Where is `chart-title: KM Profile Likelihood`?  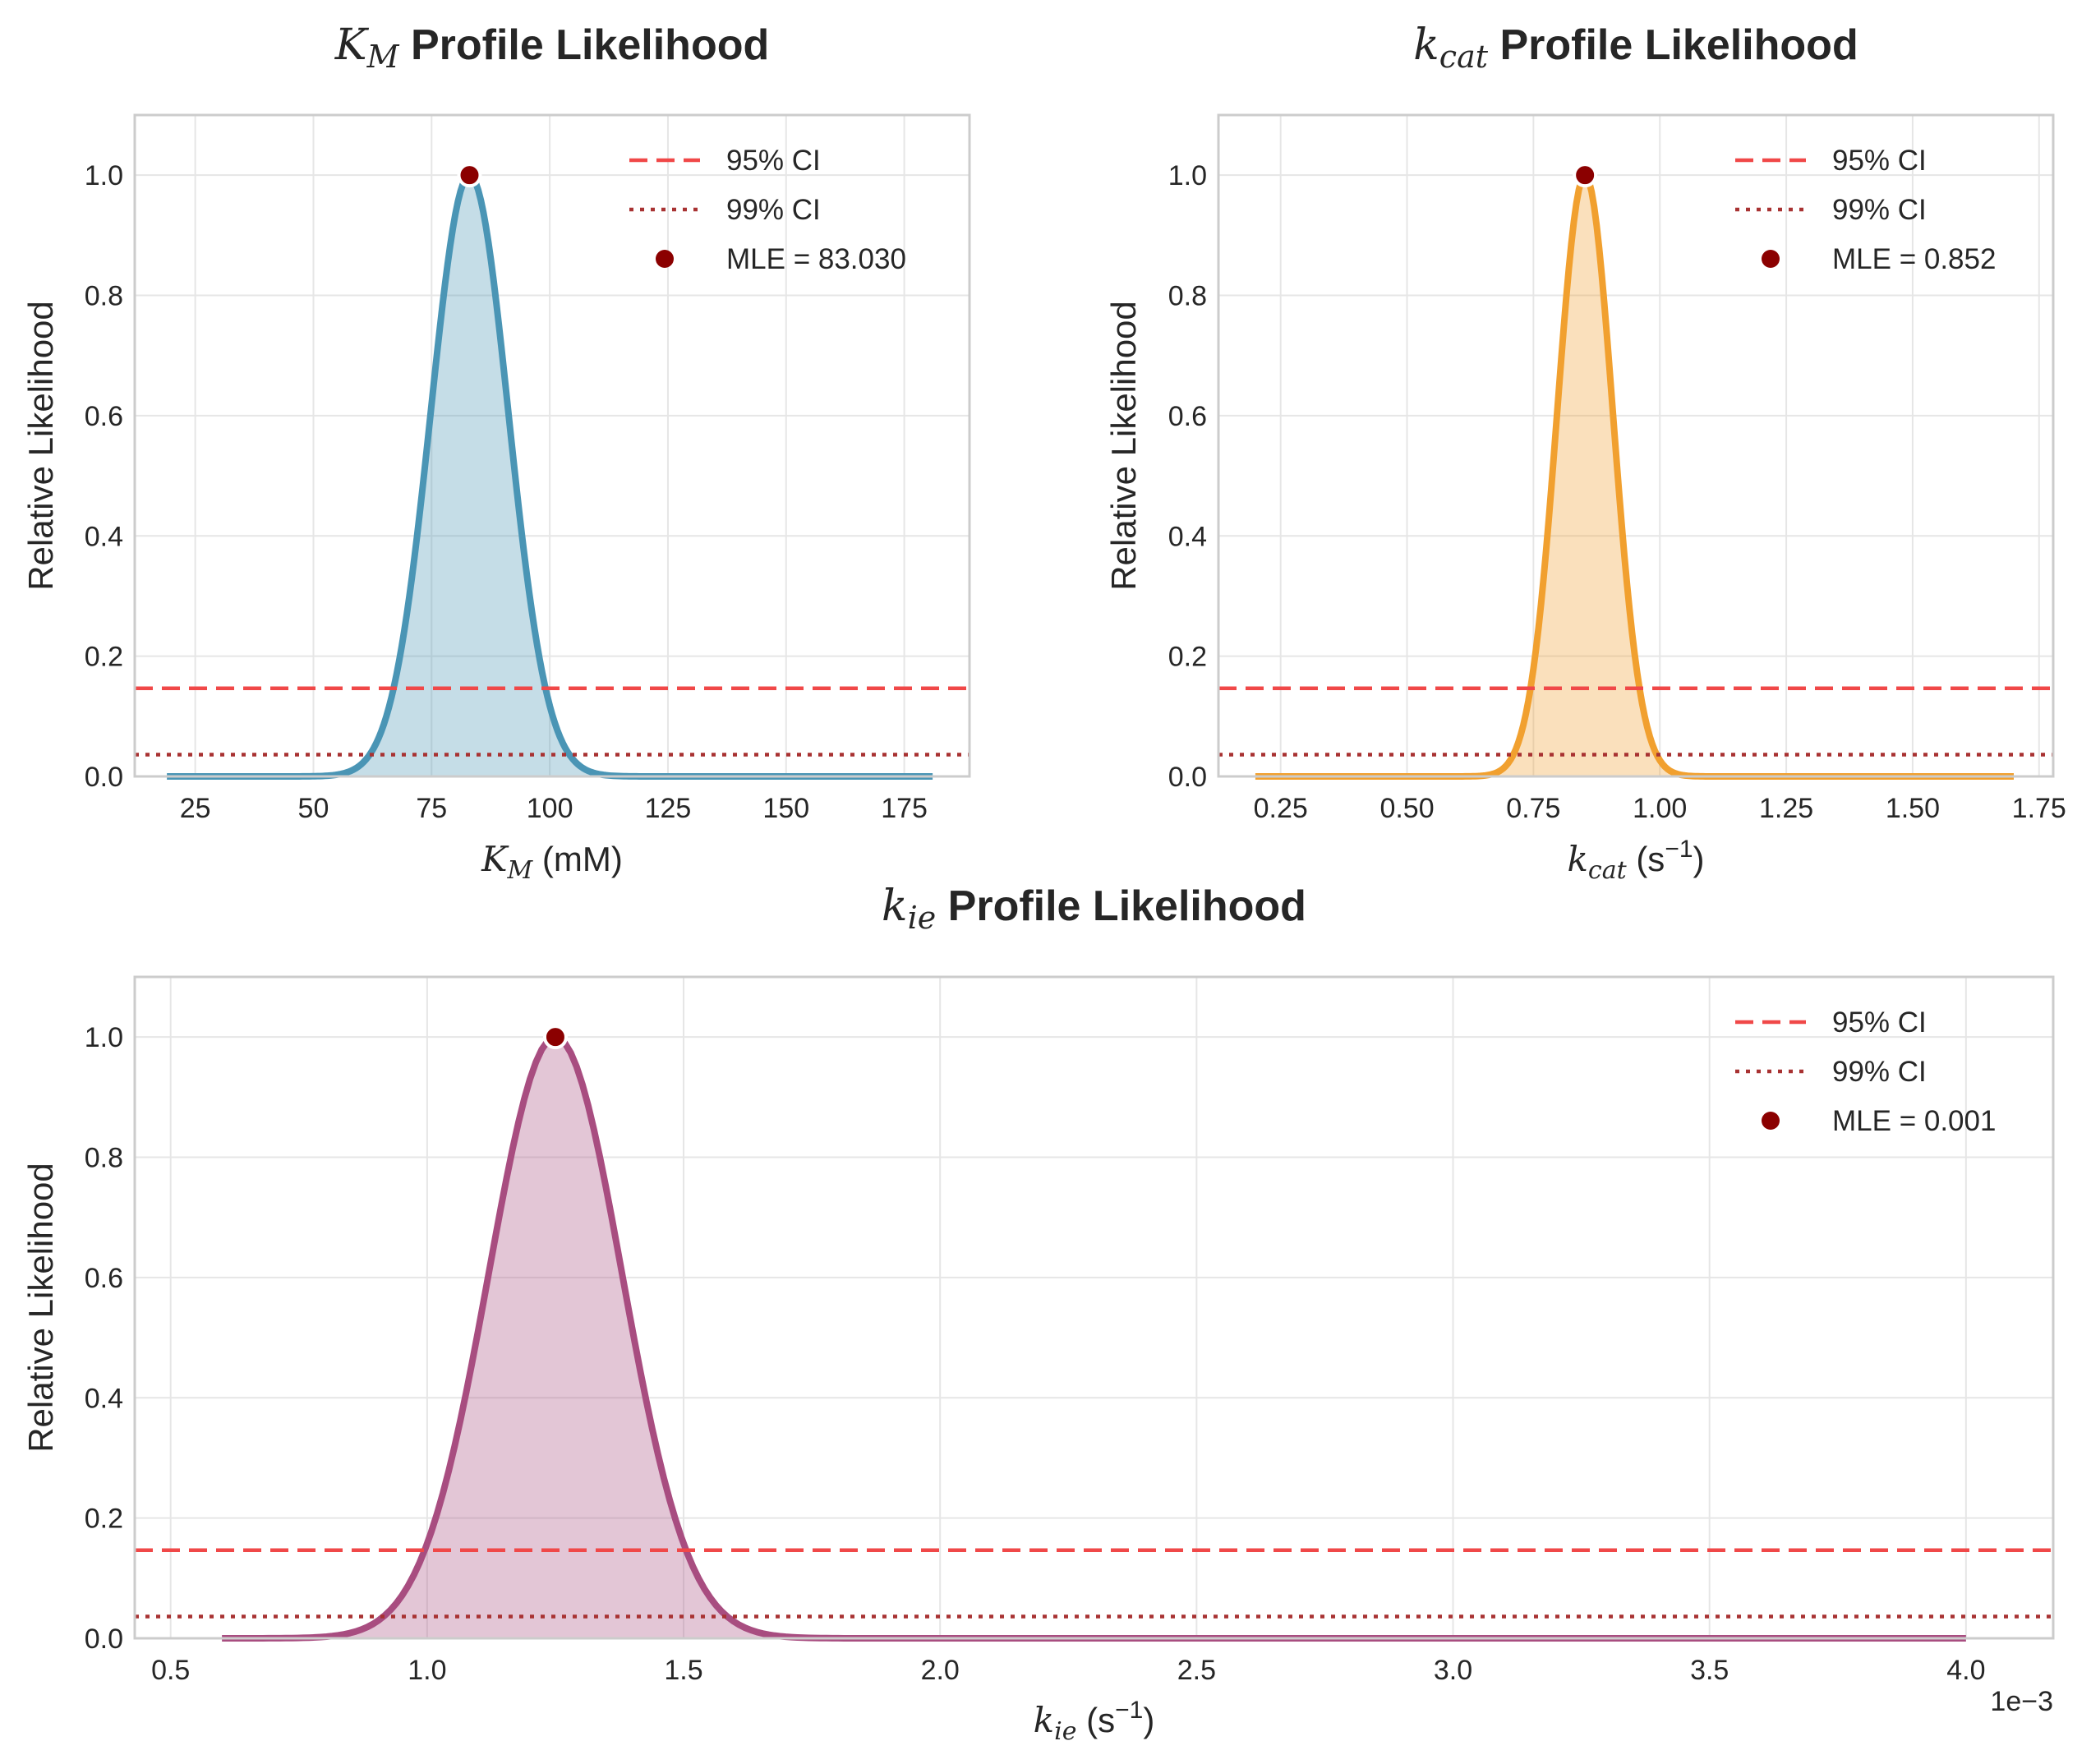 chart-title: KM Profile Likelihood is located at coordinates (552, 48).